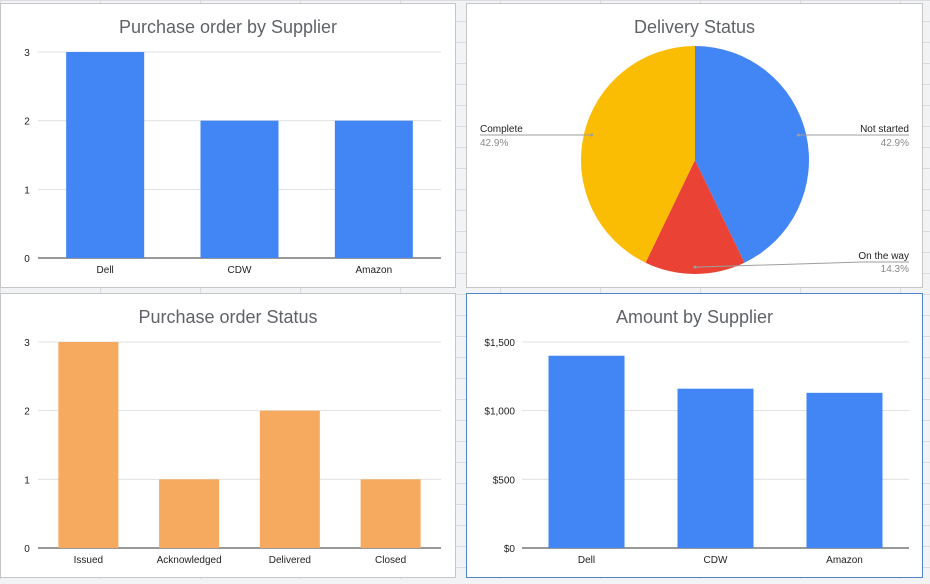  I want to click on pie-slice-on-the-way, so click(695, 217).